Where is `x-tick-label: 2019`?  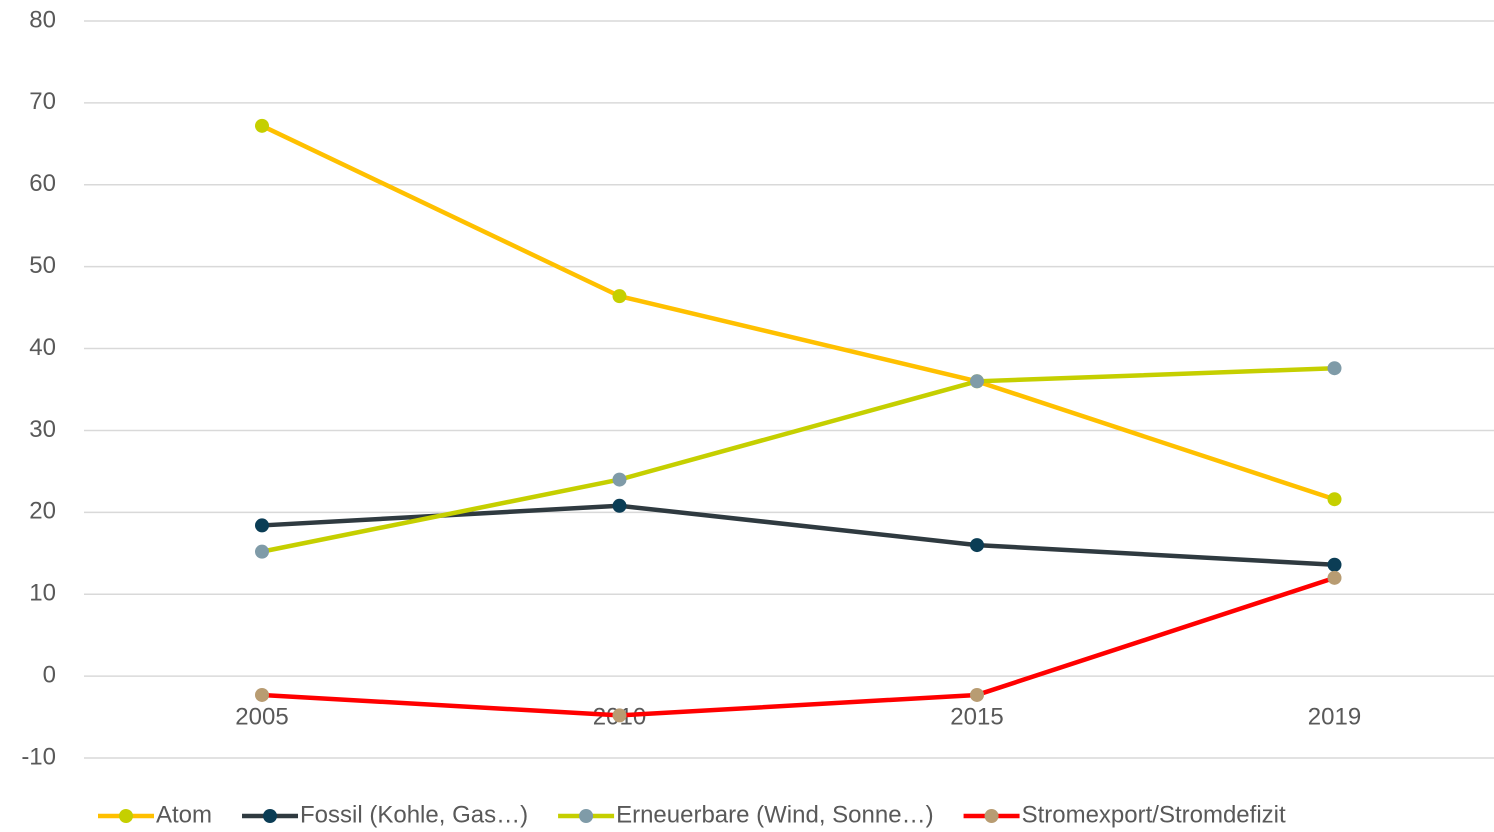
x-tick-label: 2019 is located at coordinates (1334, 716).